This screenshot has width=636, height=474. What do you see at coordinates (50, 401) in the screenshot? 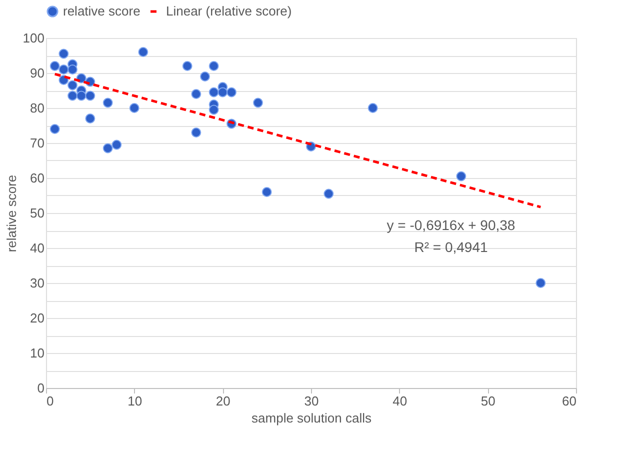
I see `x-tick-label: 0` at bounding box center [50, 401].